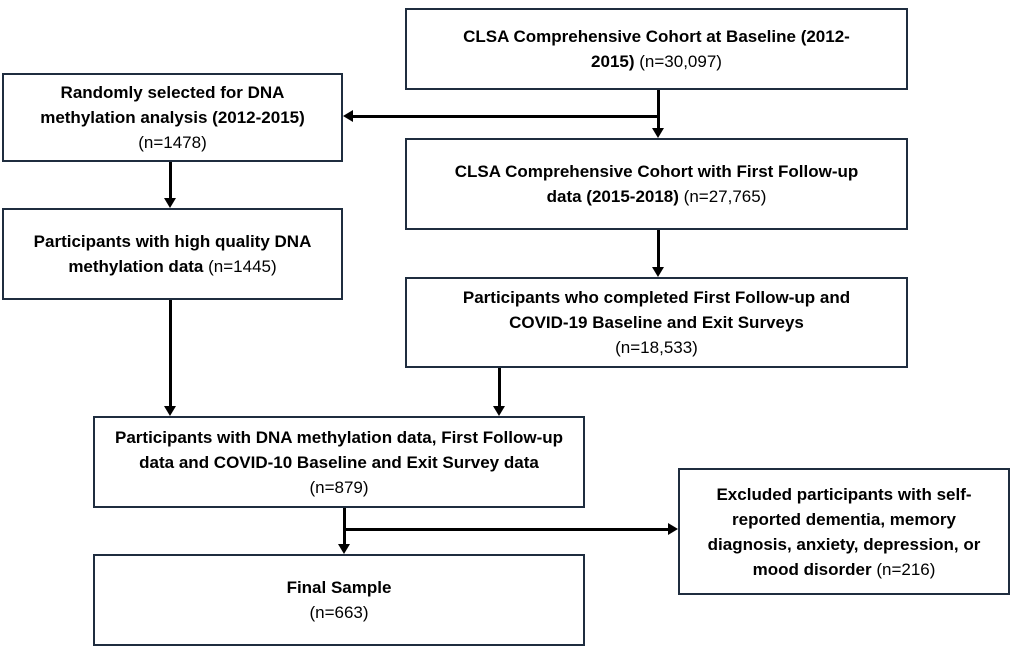  I want to click on box-first-followup-cohort-count: (n=27,765), so click(725, 196).